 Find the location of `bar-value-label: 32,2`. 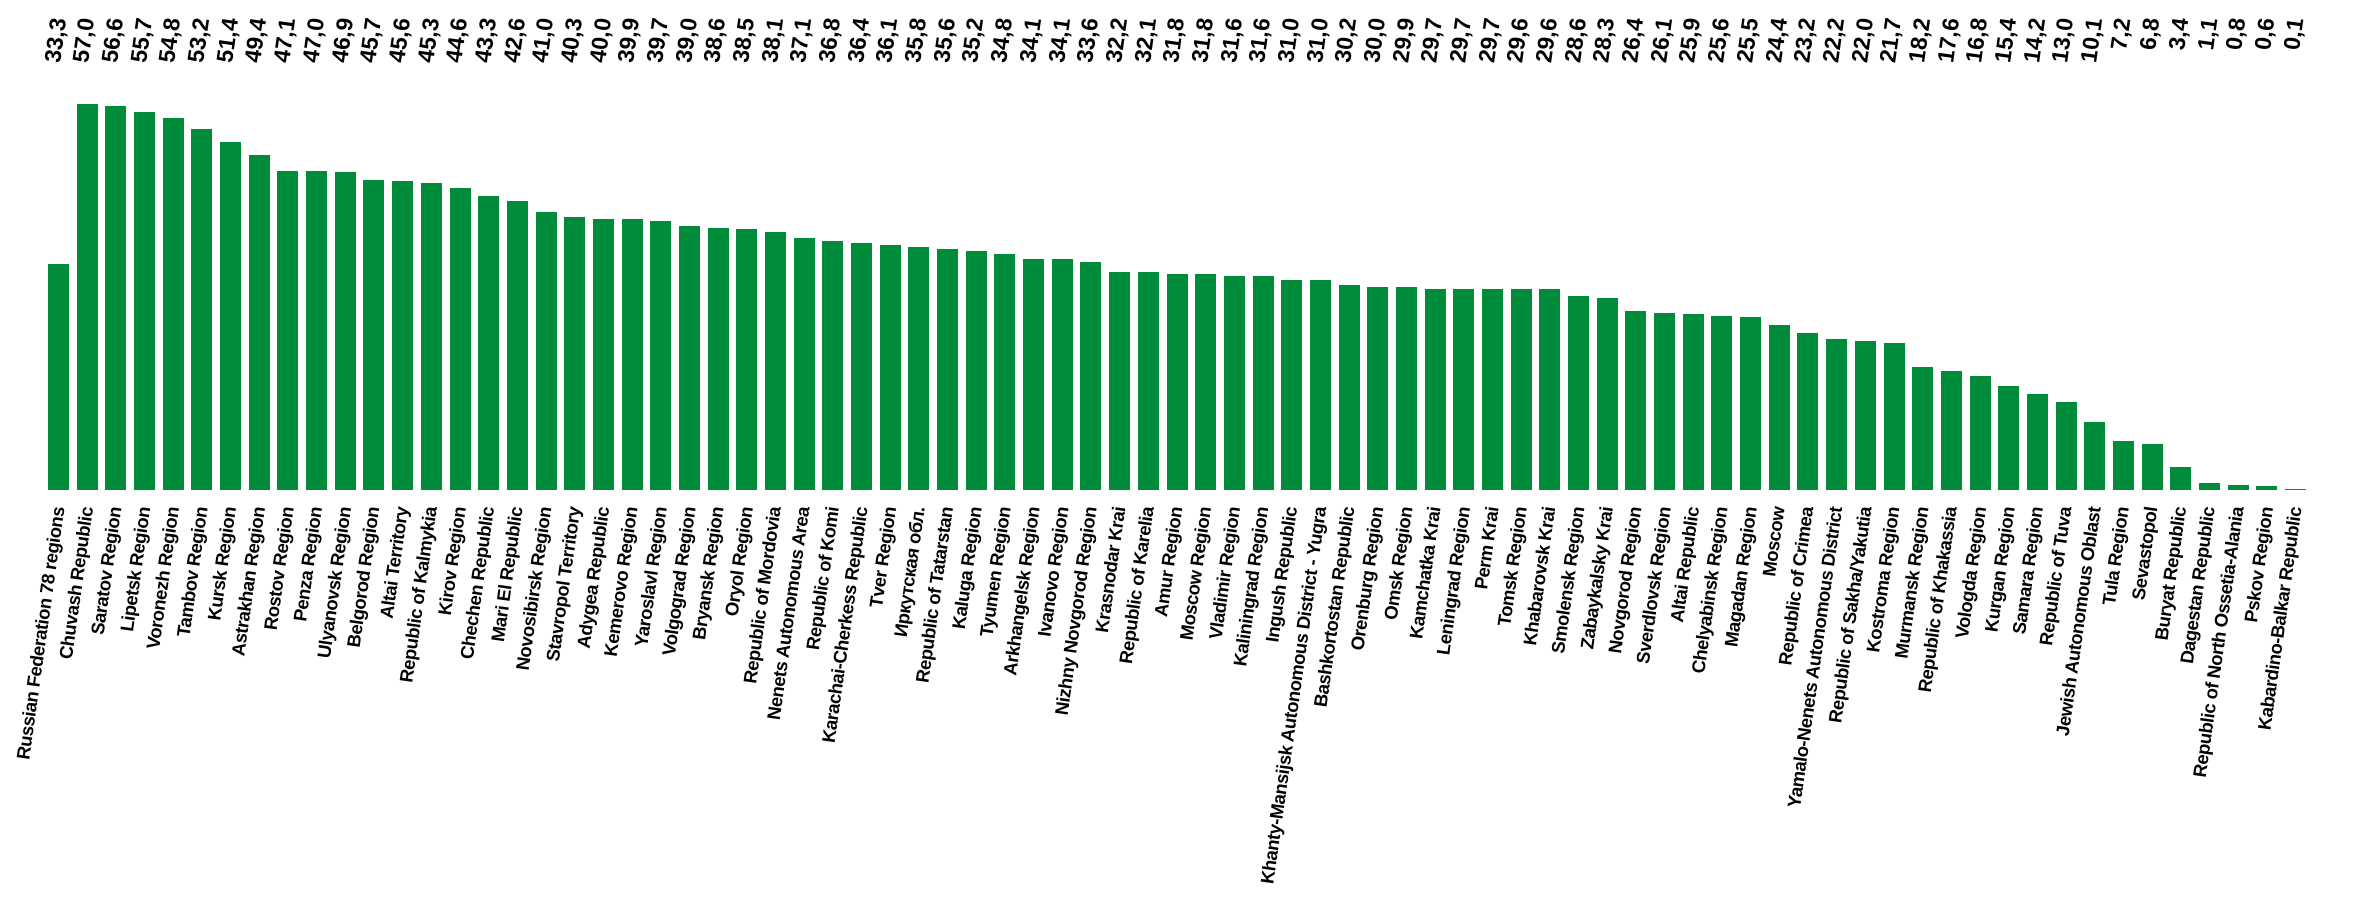

bar-value-label: 32,2 is located at coordinates (1116, 40).